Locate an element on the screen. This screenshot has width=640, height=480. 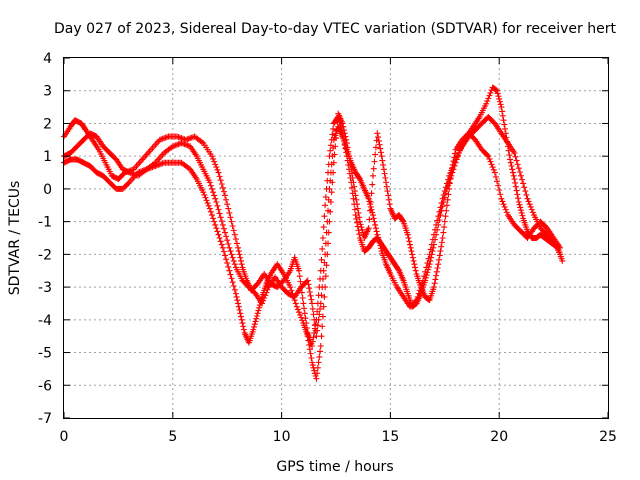
y-tick-label: 2 is located at coordinates (47, 124).